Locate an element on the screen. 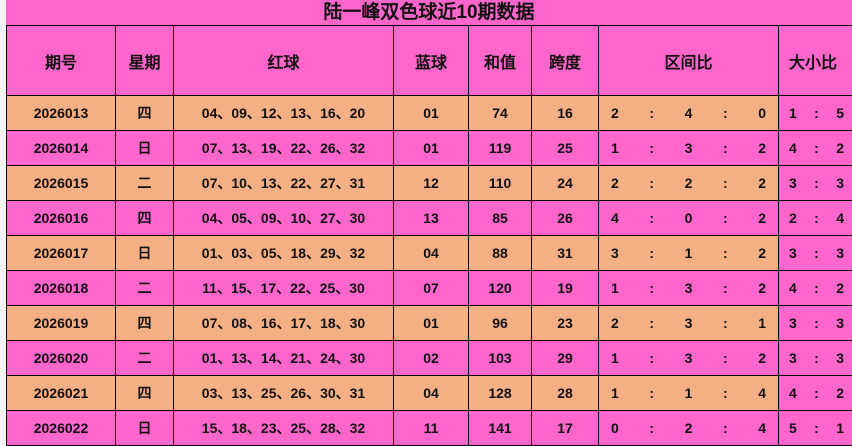 This screenshot has height=446, width=852. red-balls-cell: 04、05、09、10、27、30 is located at coordinates (284, 218).